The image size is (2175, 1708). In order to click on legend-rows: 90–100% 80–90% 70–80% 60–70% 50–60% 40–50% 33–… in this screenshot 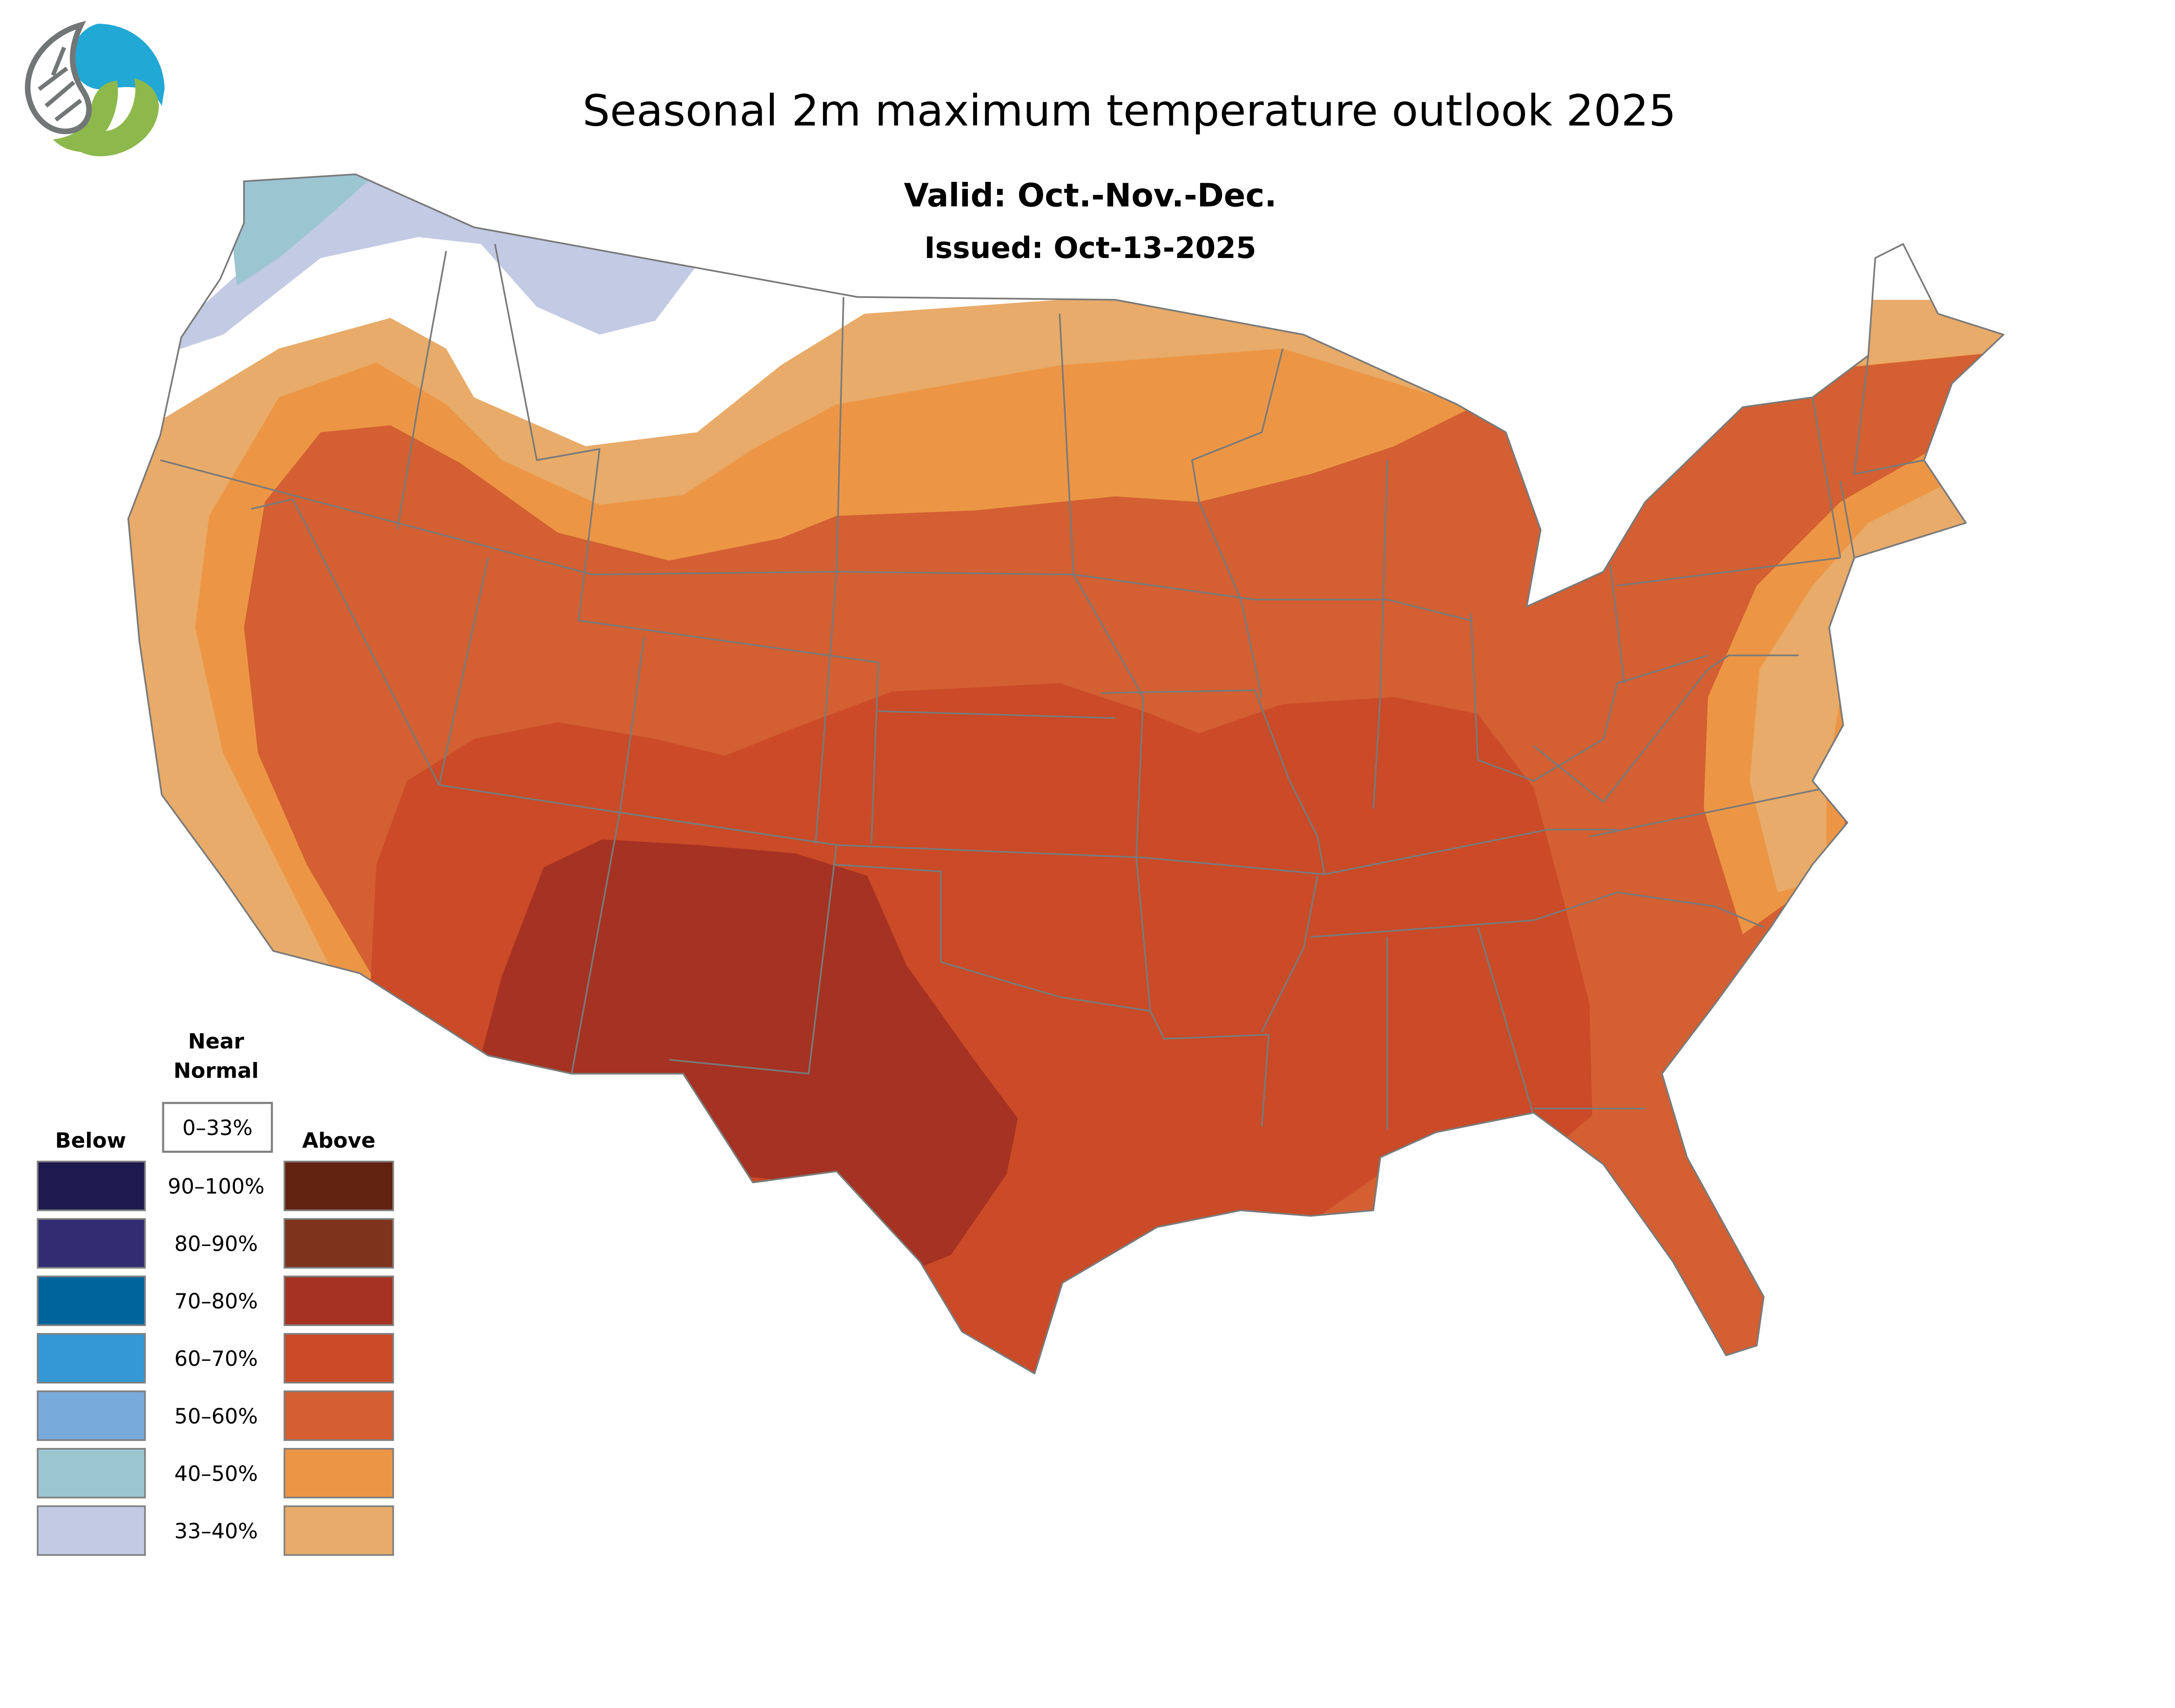, I will do `click(215, 1358)`.